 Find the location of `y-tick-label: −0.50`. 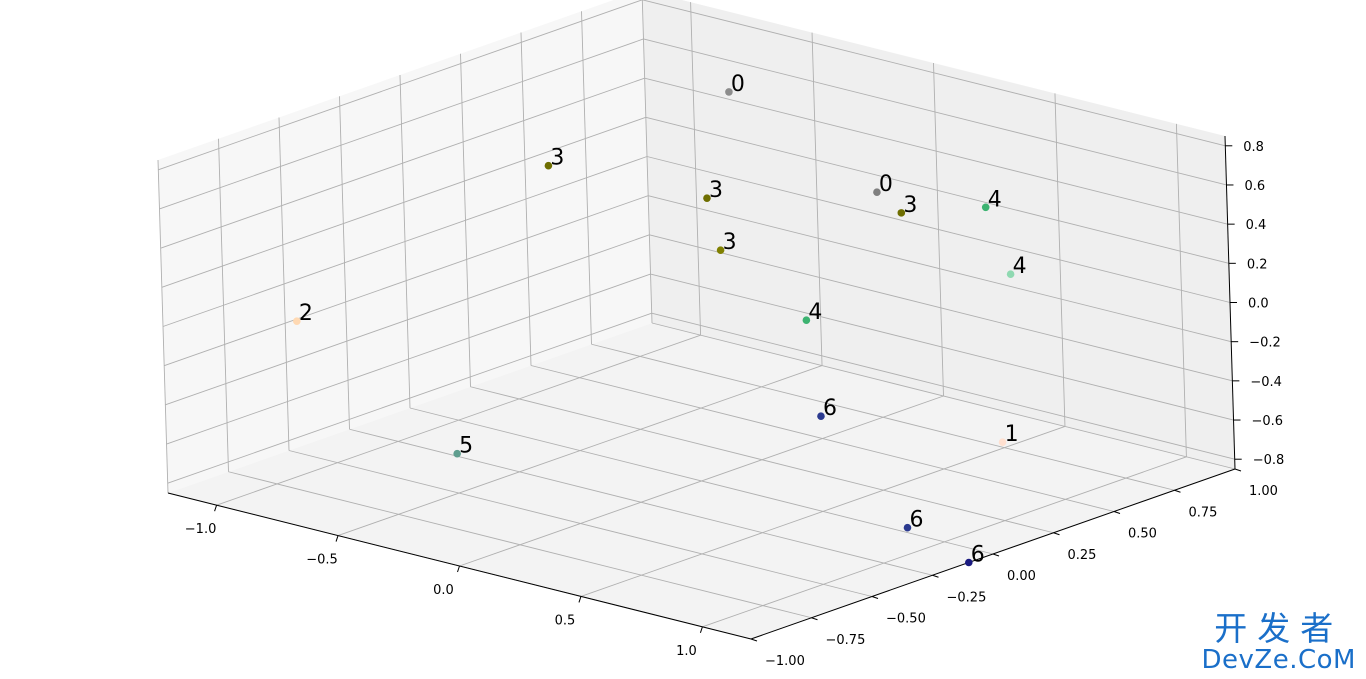

y-tick-label: −0.50 is located at coordinates (906, 619).